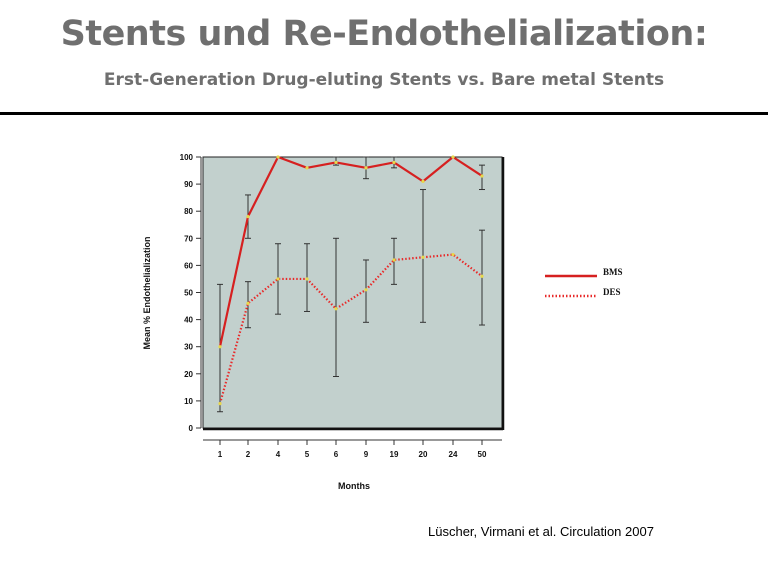 This screenshot has height=576, width=768. Describe the element at coordinates (220, 454) in the screenshot. I see `x-tick-label: 1` at that location.